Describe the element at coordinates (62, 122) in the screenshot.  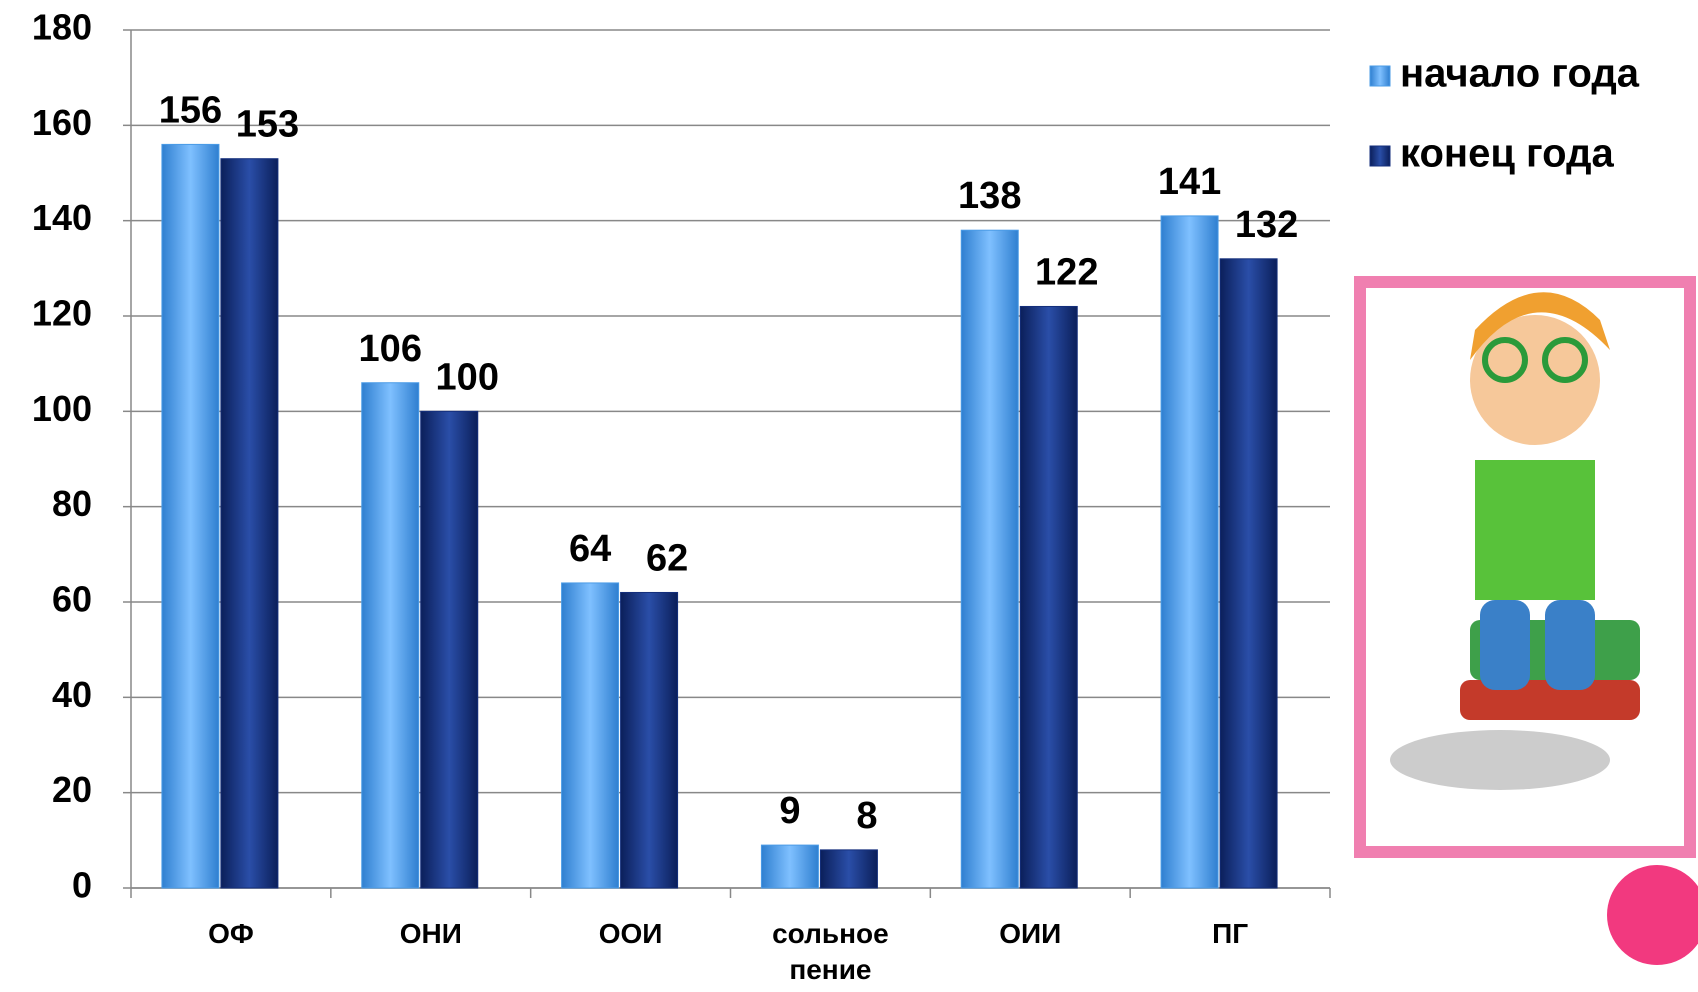
I see `y-tick-label: 160` at that location.